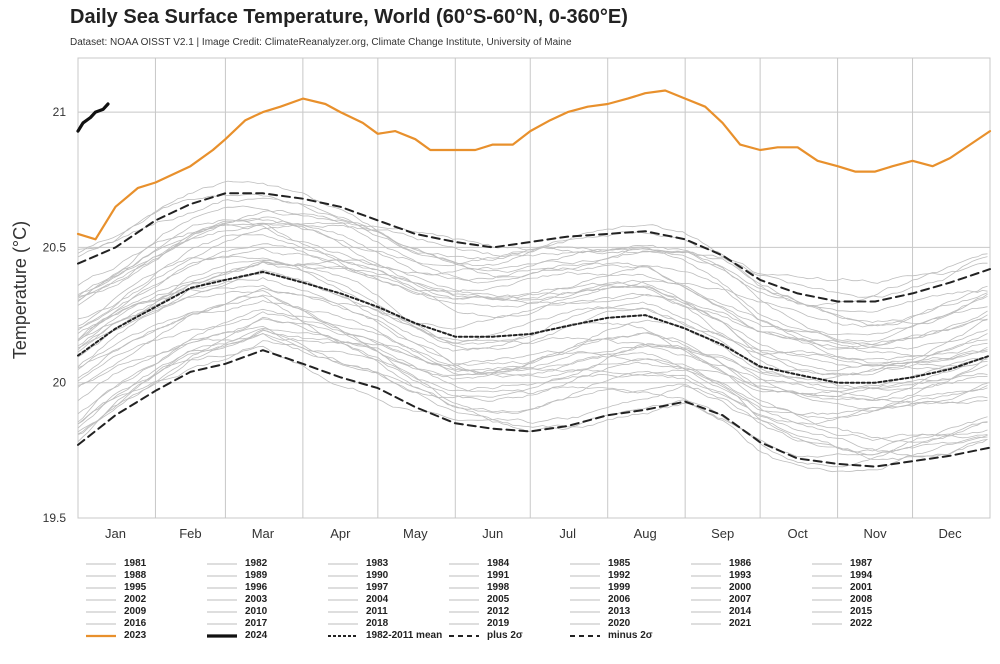  What do you see at coordinates (135, 611) in the screenshot?
I see `legend-label: 2009` at bounding box center [135, 611].